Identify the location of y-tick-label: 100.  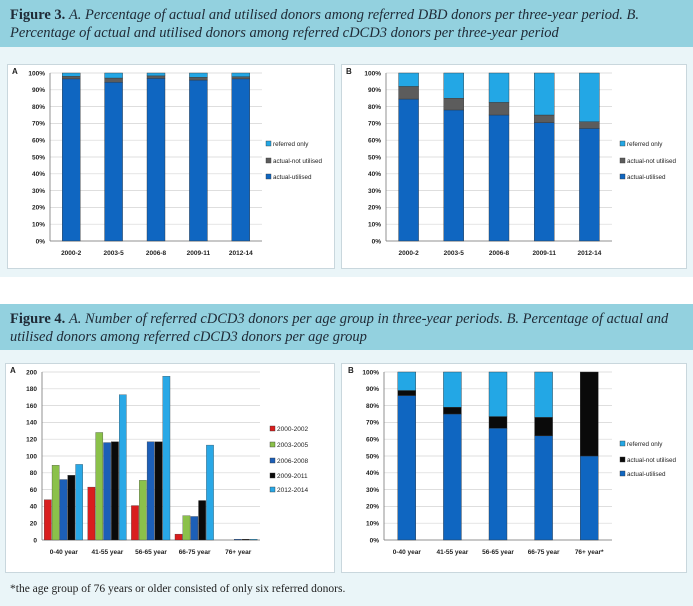
(31, 456).